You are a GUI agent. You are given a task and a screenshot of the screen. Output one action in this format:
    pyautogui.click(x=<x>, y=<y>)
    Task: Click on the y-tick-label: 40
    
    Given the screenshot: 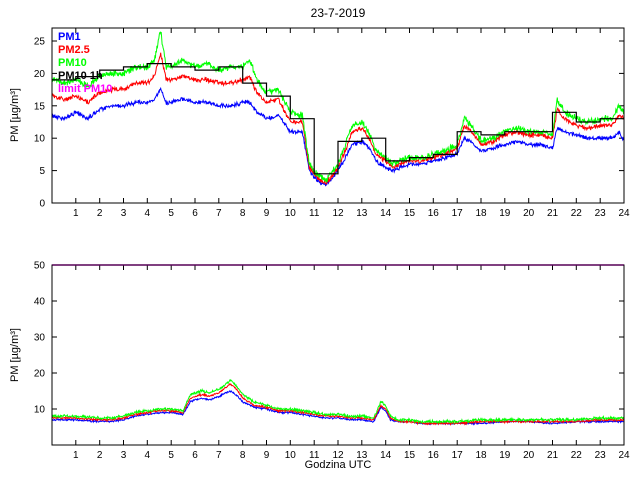 What is the action you would take?
    pyautogui.click(x=40, y=302)
    